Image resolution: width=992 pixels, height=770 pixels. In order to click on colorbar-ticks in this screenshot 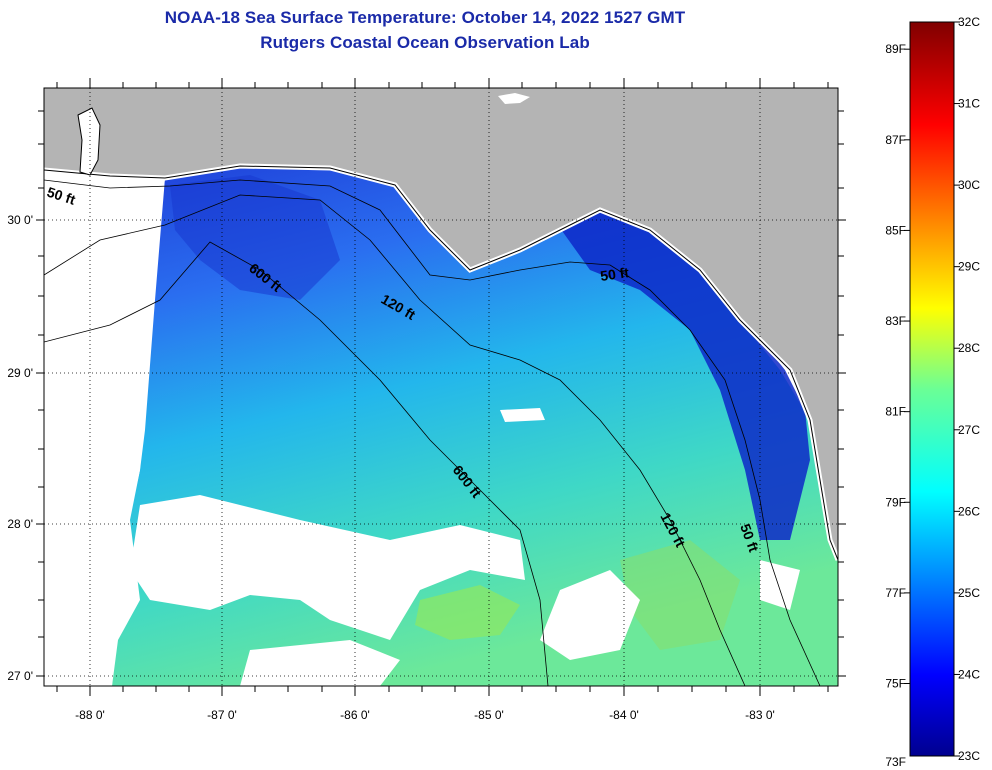, I will do `click(932, 389)`.